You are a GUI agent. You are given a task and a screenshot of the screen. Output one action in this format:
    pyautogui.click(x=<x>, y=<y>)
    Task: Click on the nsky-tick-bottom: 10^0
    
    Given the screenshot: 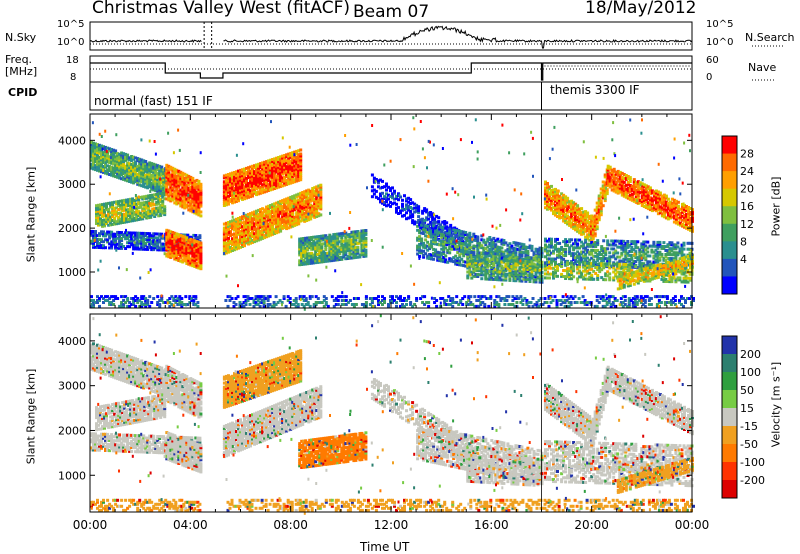 What is the action you would take?
    pyautogui.click(x=71, y=42)
    